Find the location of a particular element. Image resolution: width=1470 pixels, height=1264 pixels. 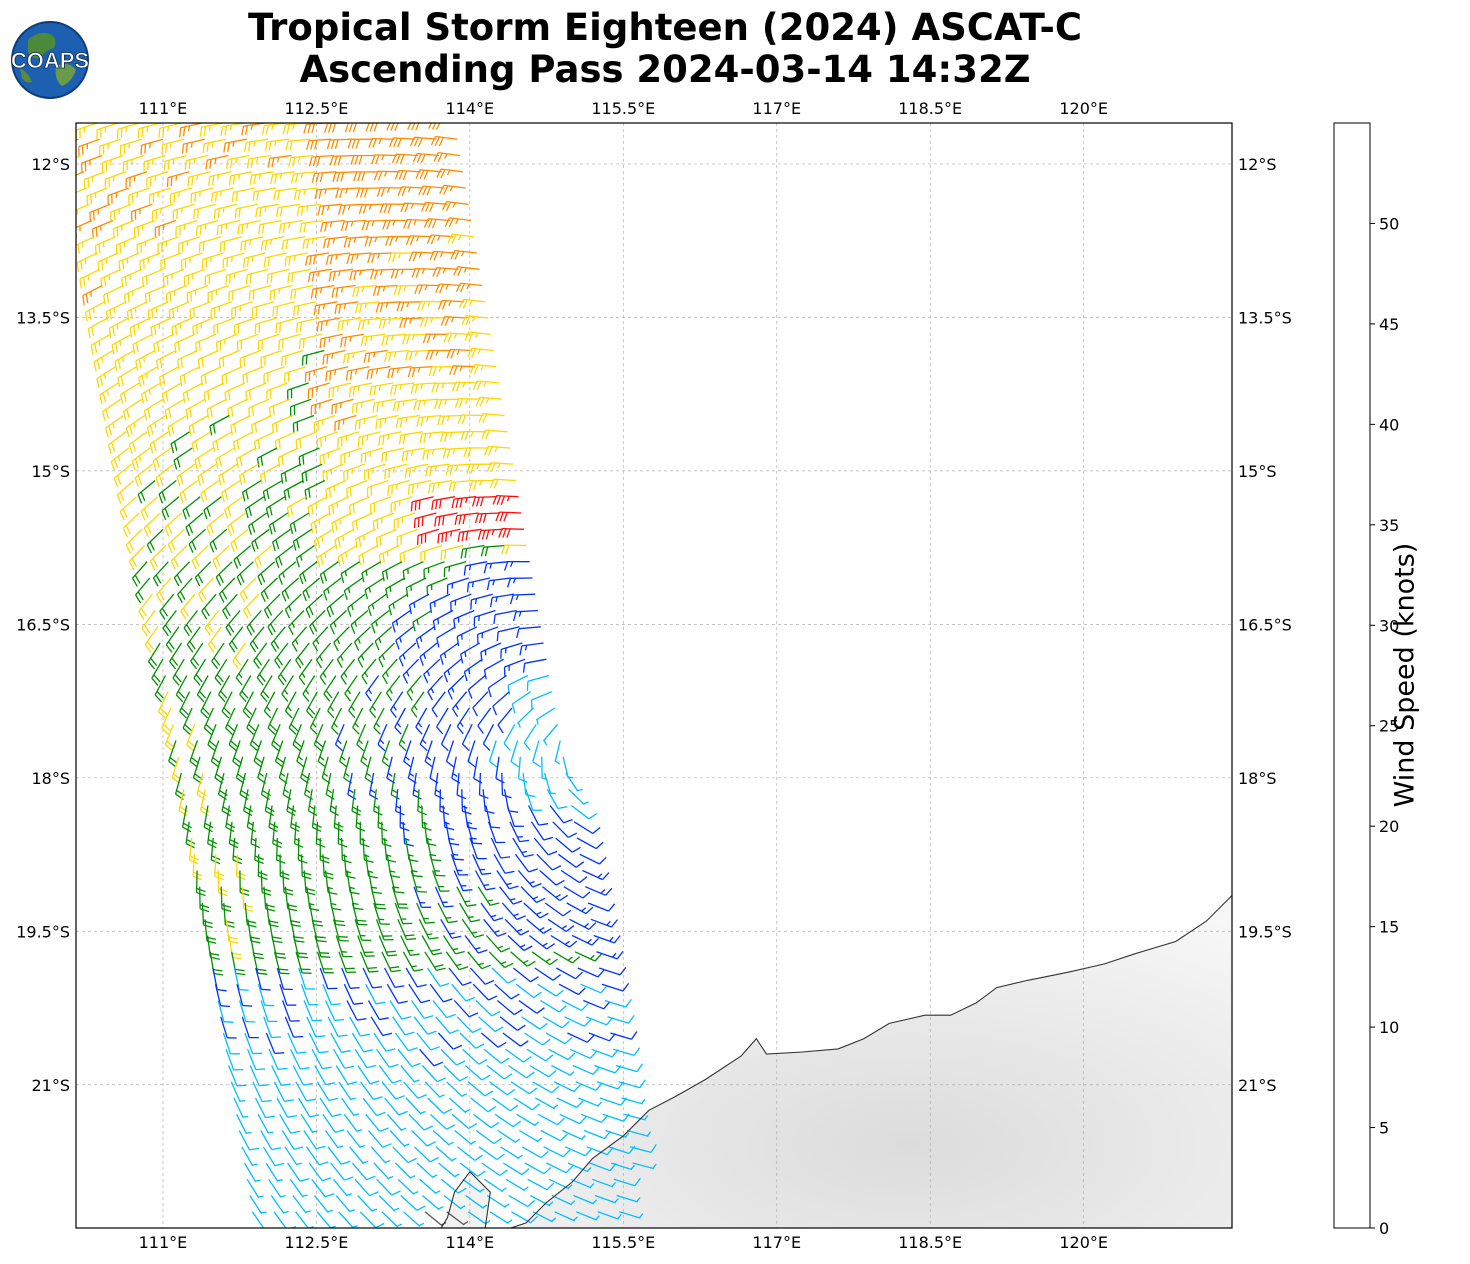

land-area is located at coordinates (836, 1061).